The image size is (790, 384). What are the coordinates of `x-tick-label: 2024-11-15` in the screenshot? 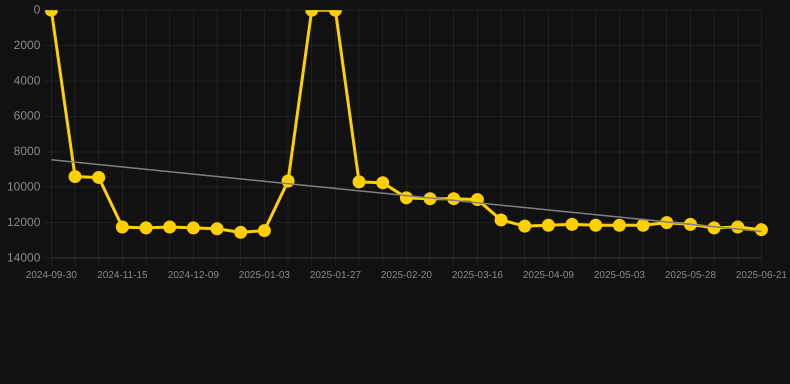 It's located at (122, 275).